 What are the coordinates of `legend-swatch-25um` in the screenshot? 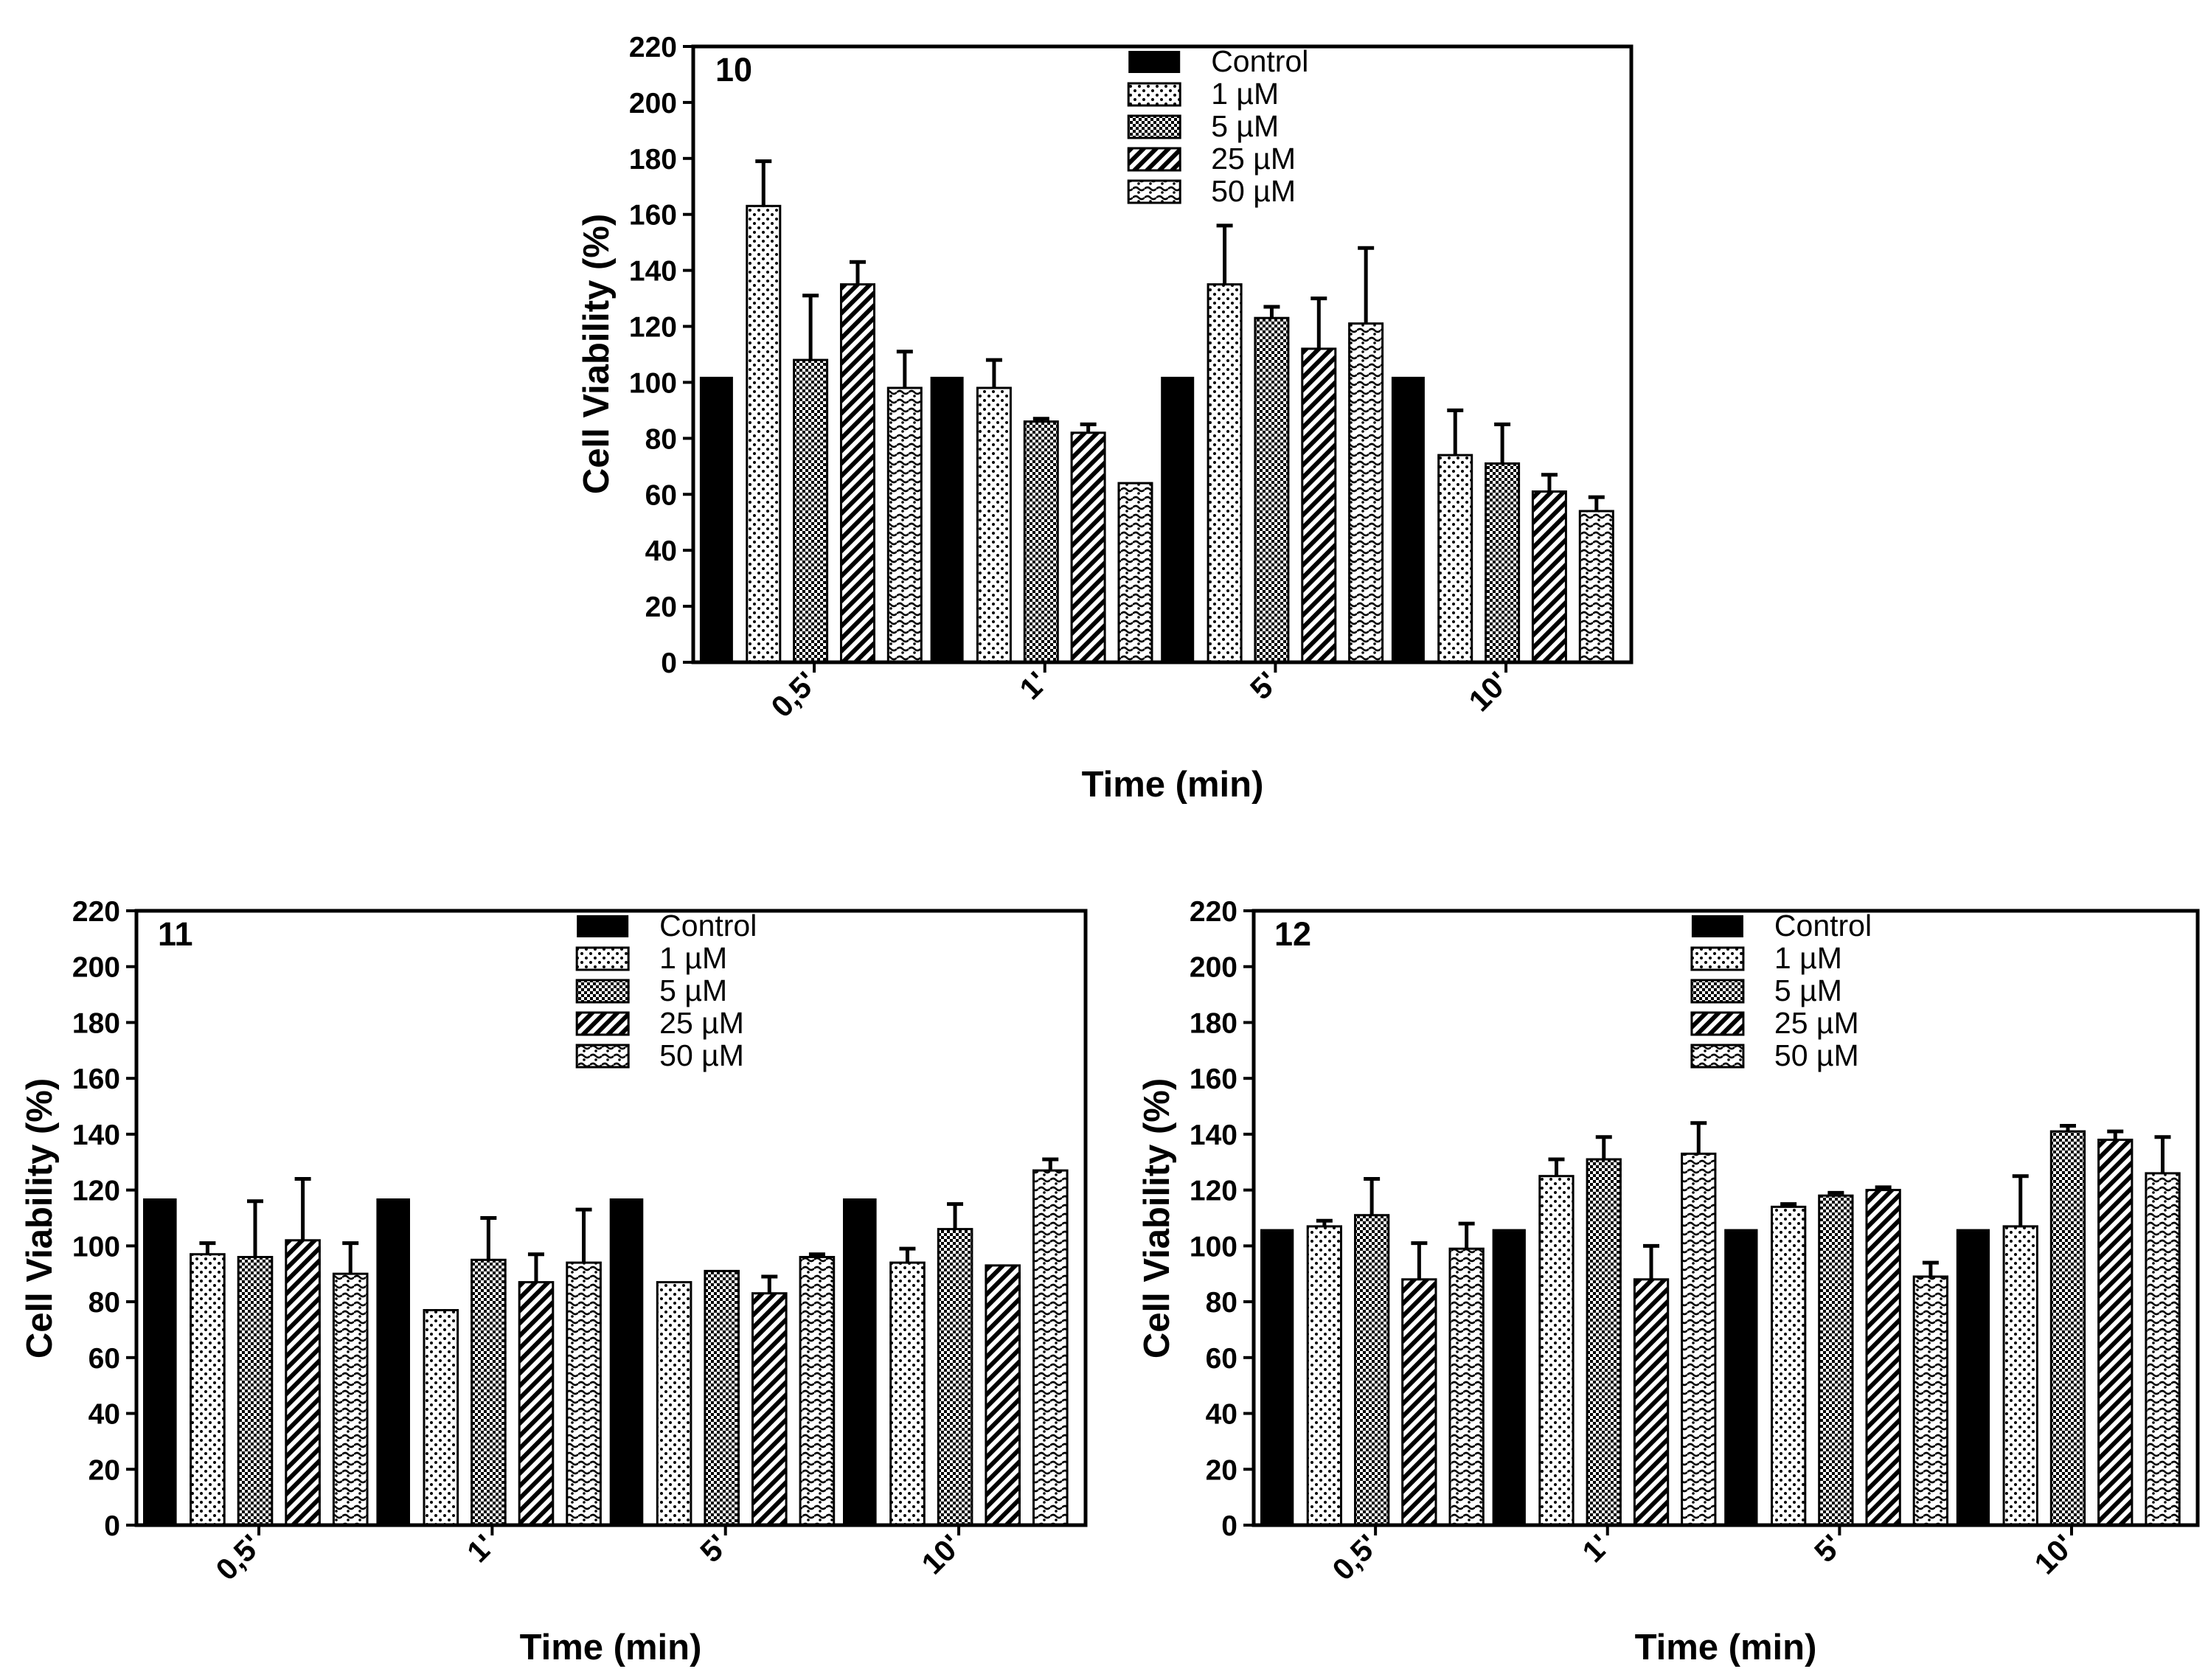 It's located at (1717, 1024).